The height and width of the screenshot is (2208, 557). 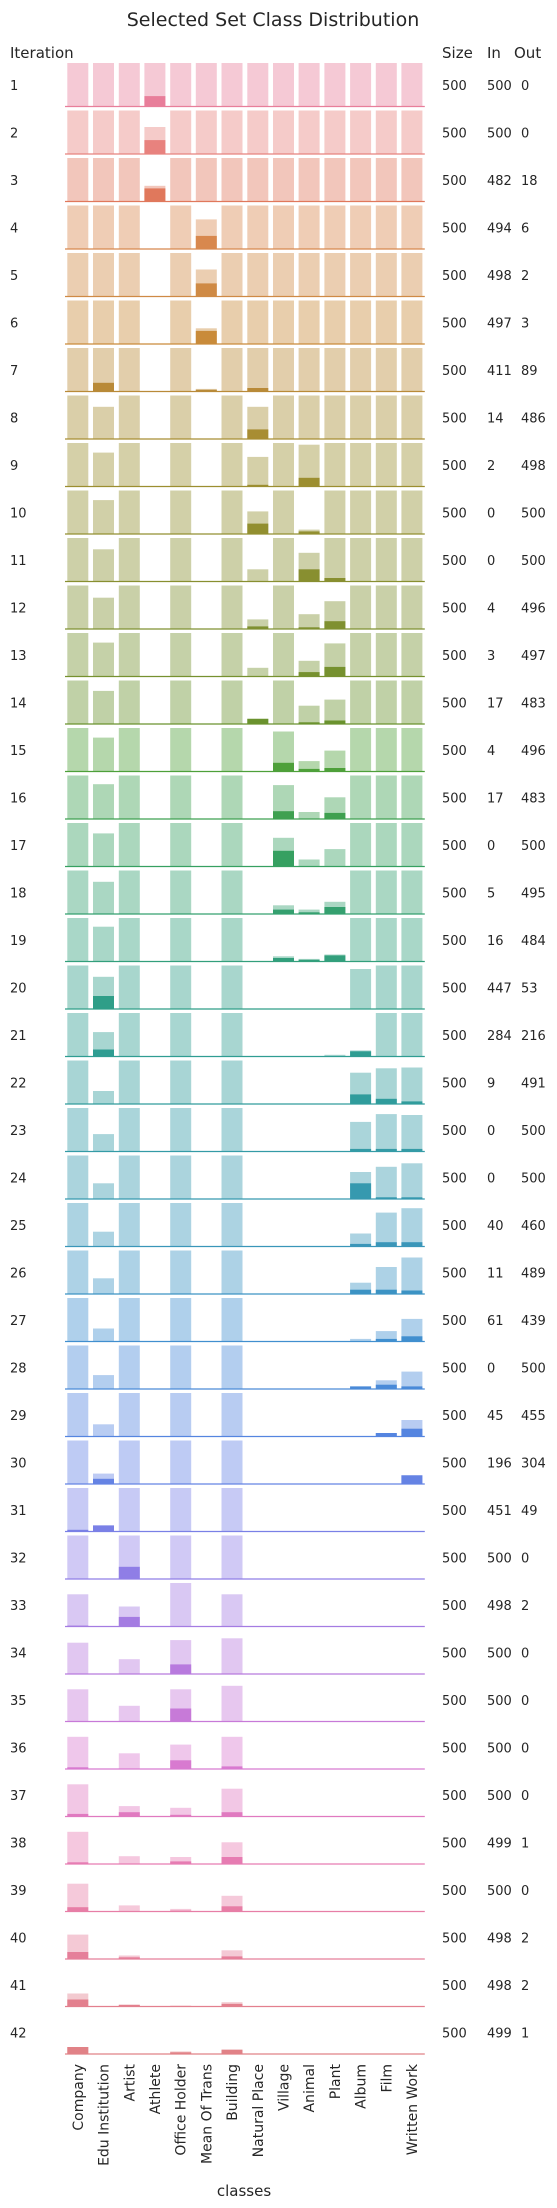 I want to click on out-value: 6, so click(x=525, y=228).